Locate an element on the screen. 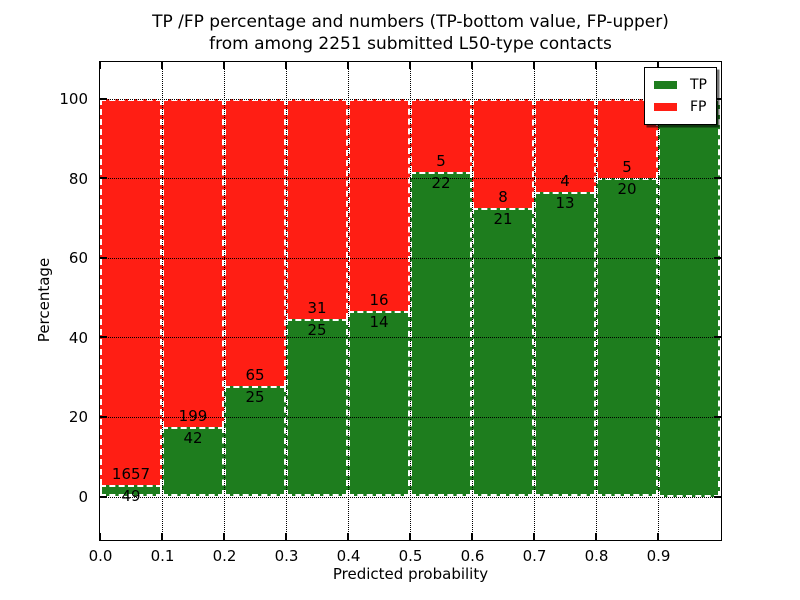 The height and width of the screenshot is (600, 800). legend: TP FP is located at coordinates (680, 96).